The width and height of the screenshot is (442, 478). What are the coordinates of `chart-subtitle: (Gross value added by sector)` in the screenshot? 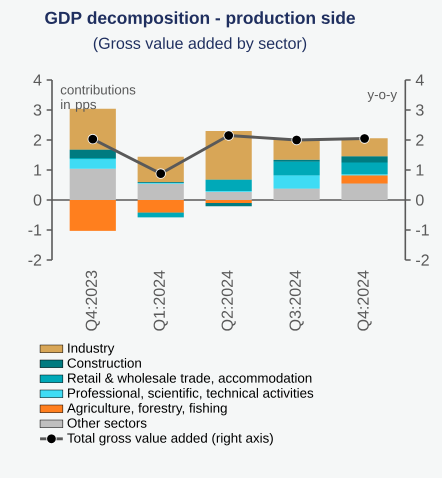 It's located at (200, 44).